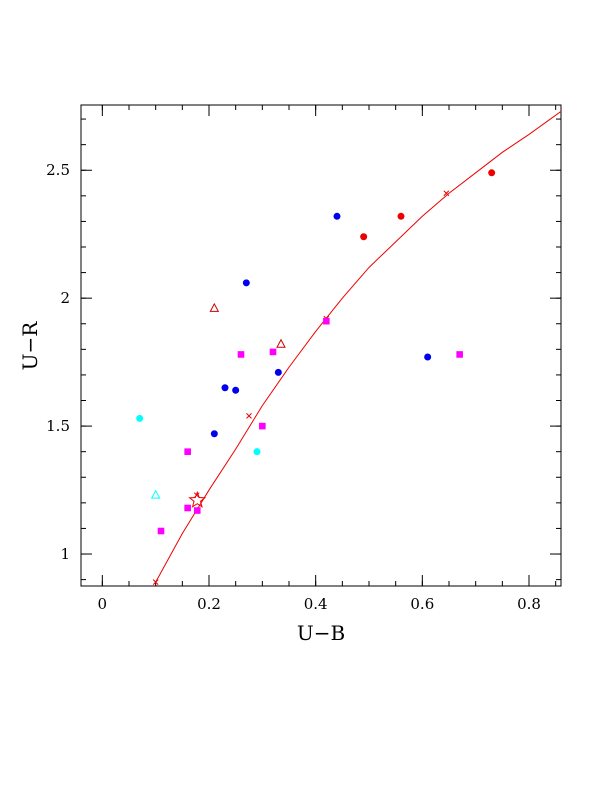 This screenshot has height=792, width=612. I want to click on x-tick-label: 0.6, so click(422, 604).